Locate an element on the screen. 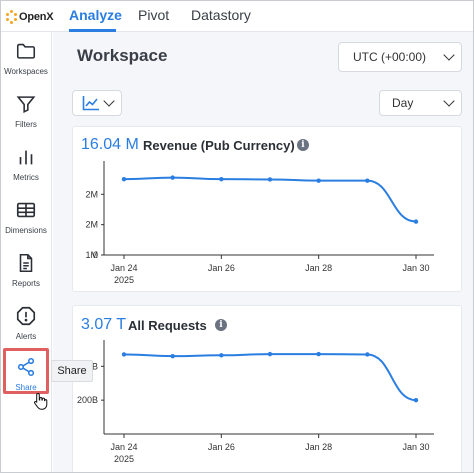 The width and height of the screenshot is (474, 473). y-tick-label: 200B is located at coordinates (87, 400).